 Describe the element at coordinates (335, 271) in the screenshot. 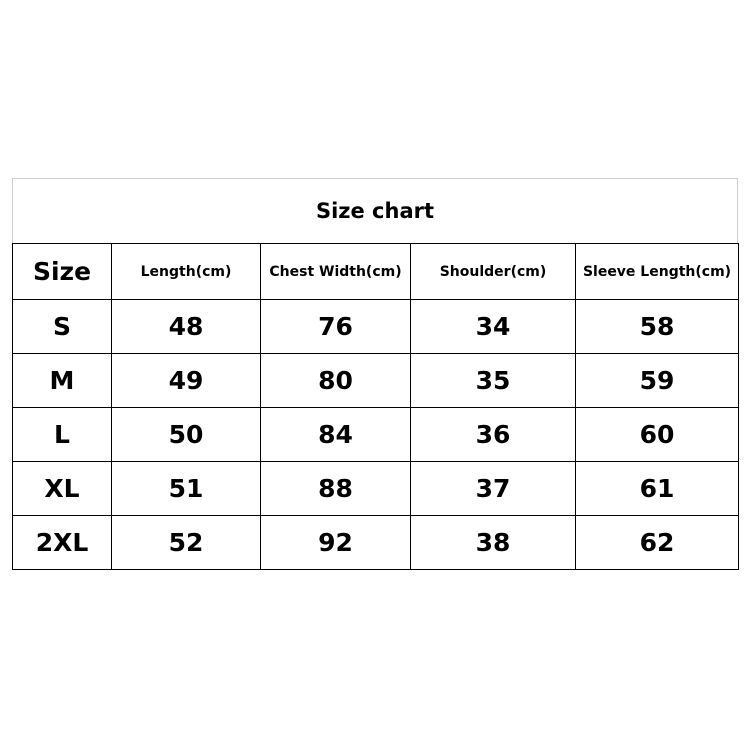

I see `header-chest-width: Chest Width(cm)` at that location.